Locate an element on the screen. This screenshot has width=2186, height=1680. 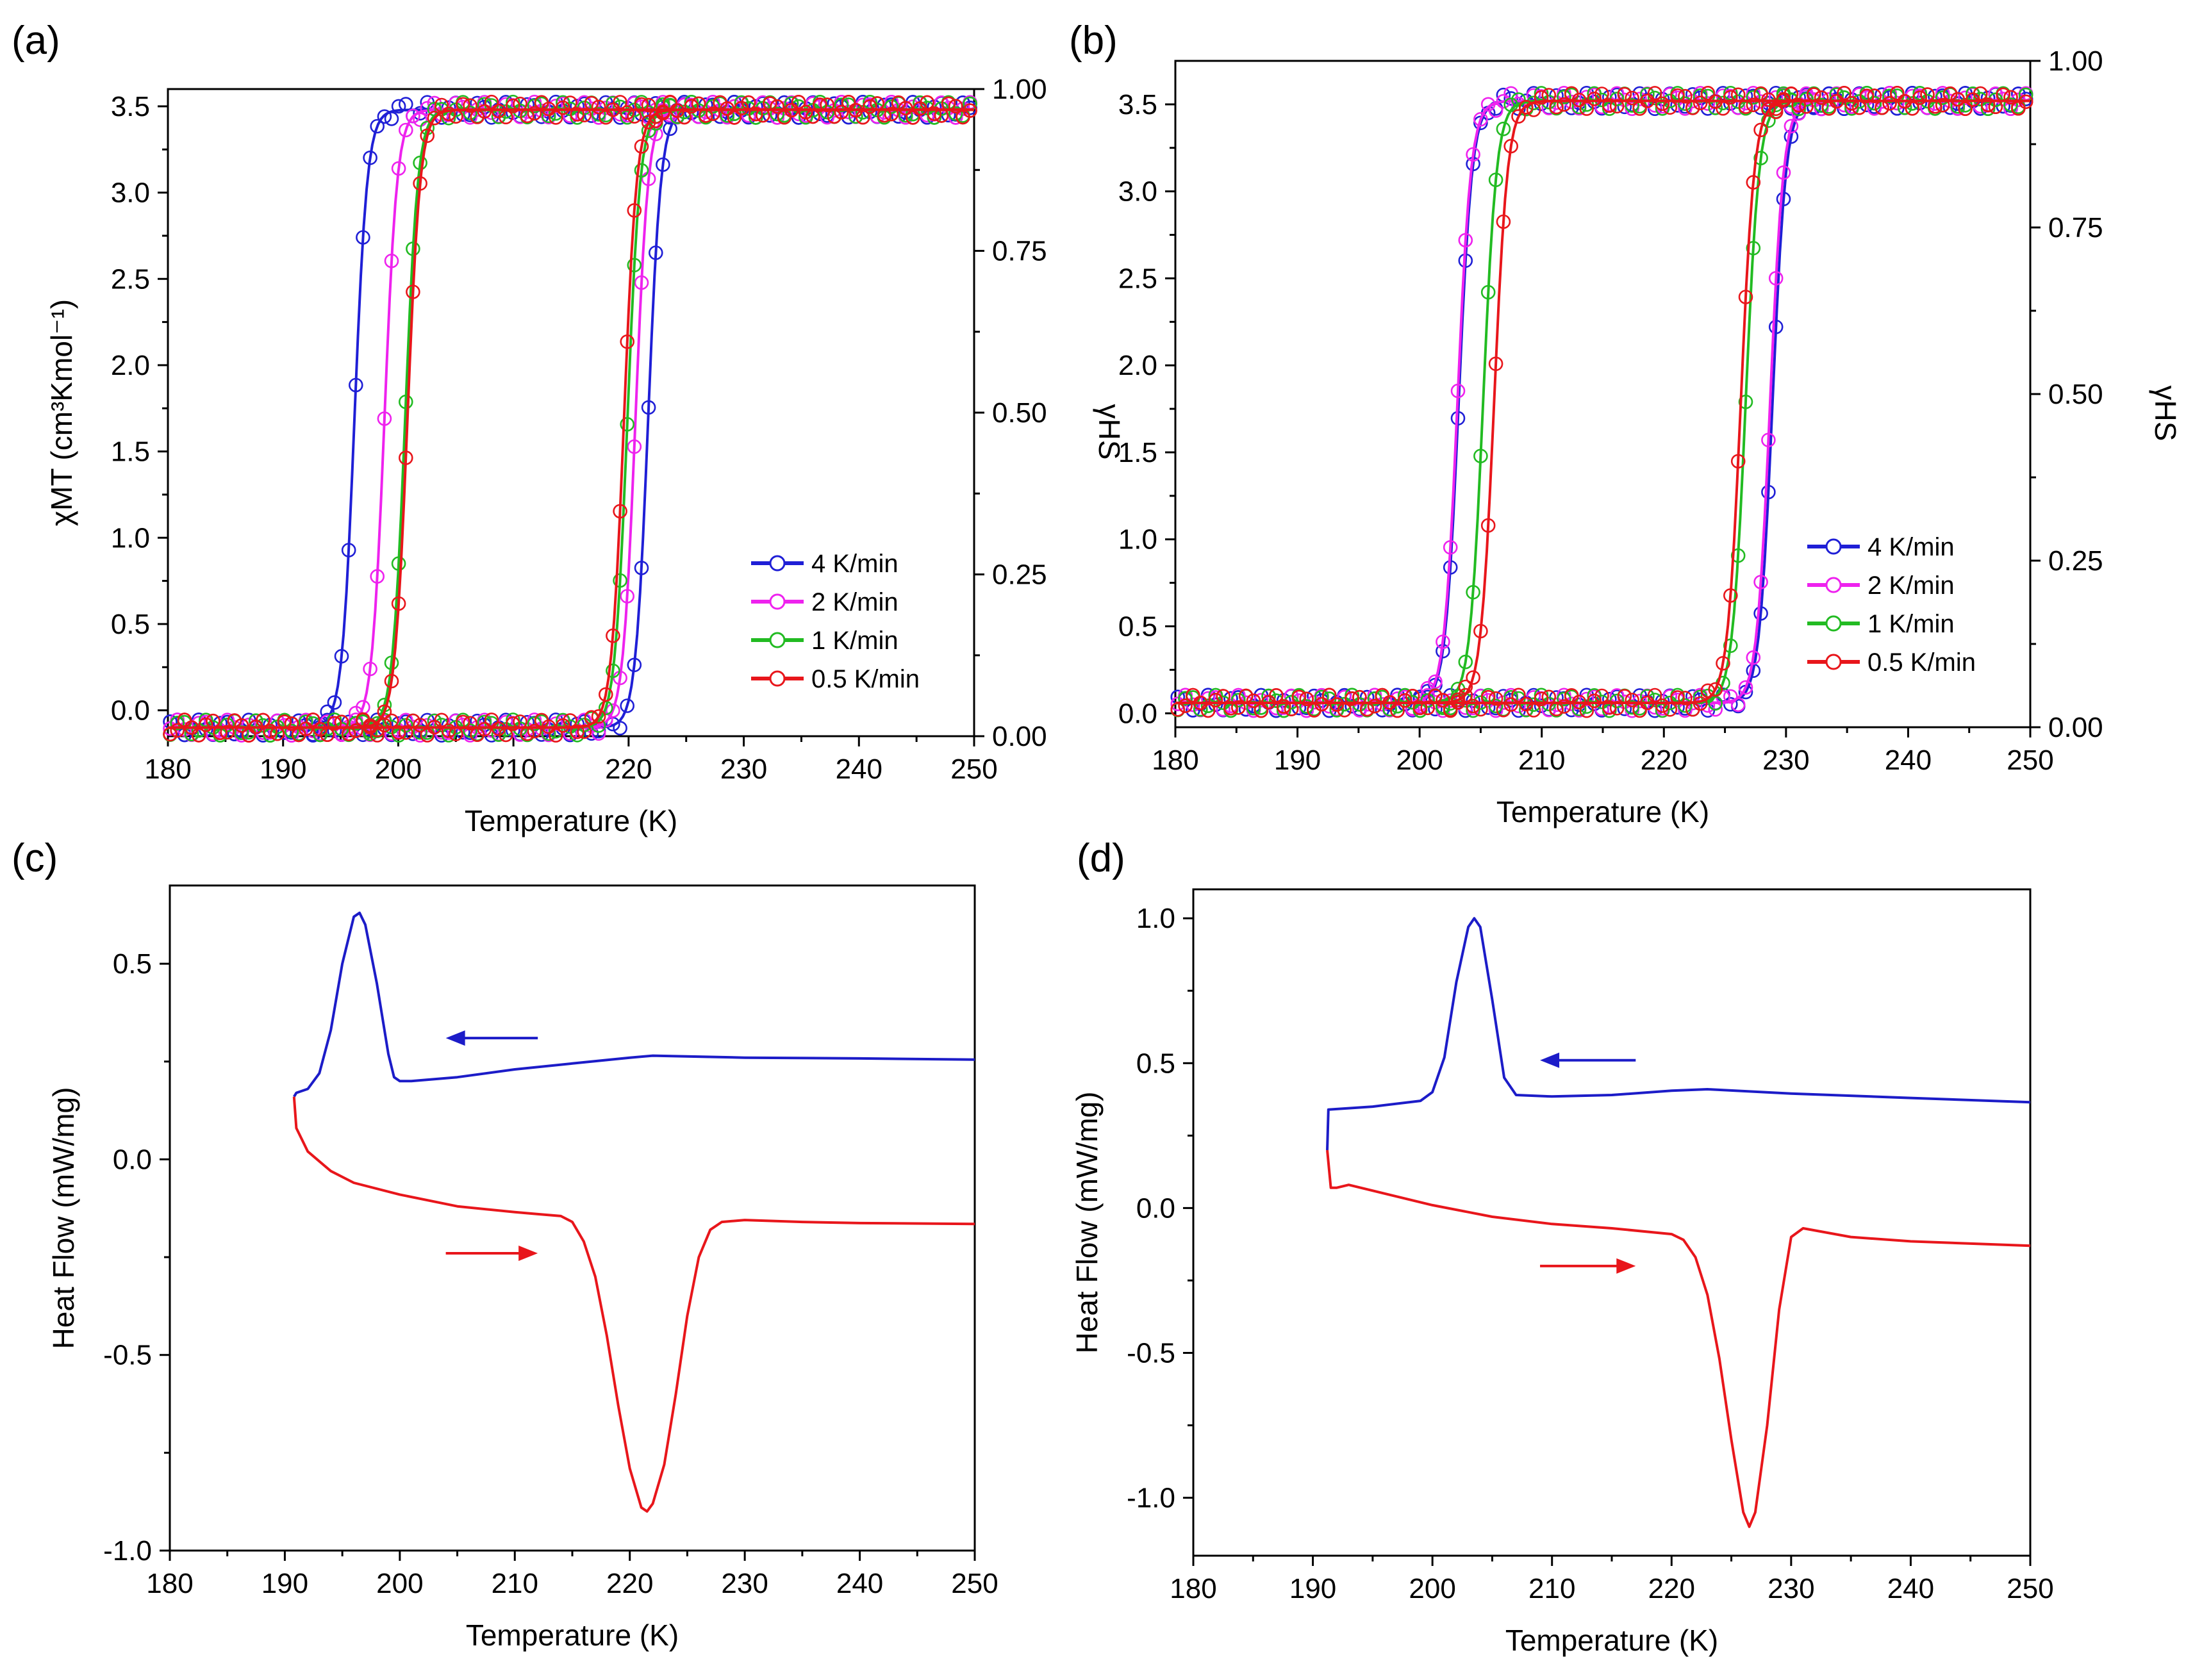
series-heating-line is located at coordinates (1678, 1339).